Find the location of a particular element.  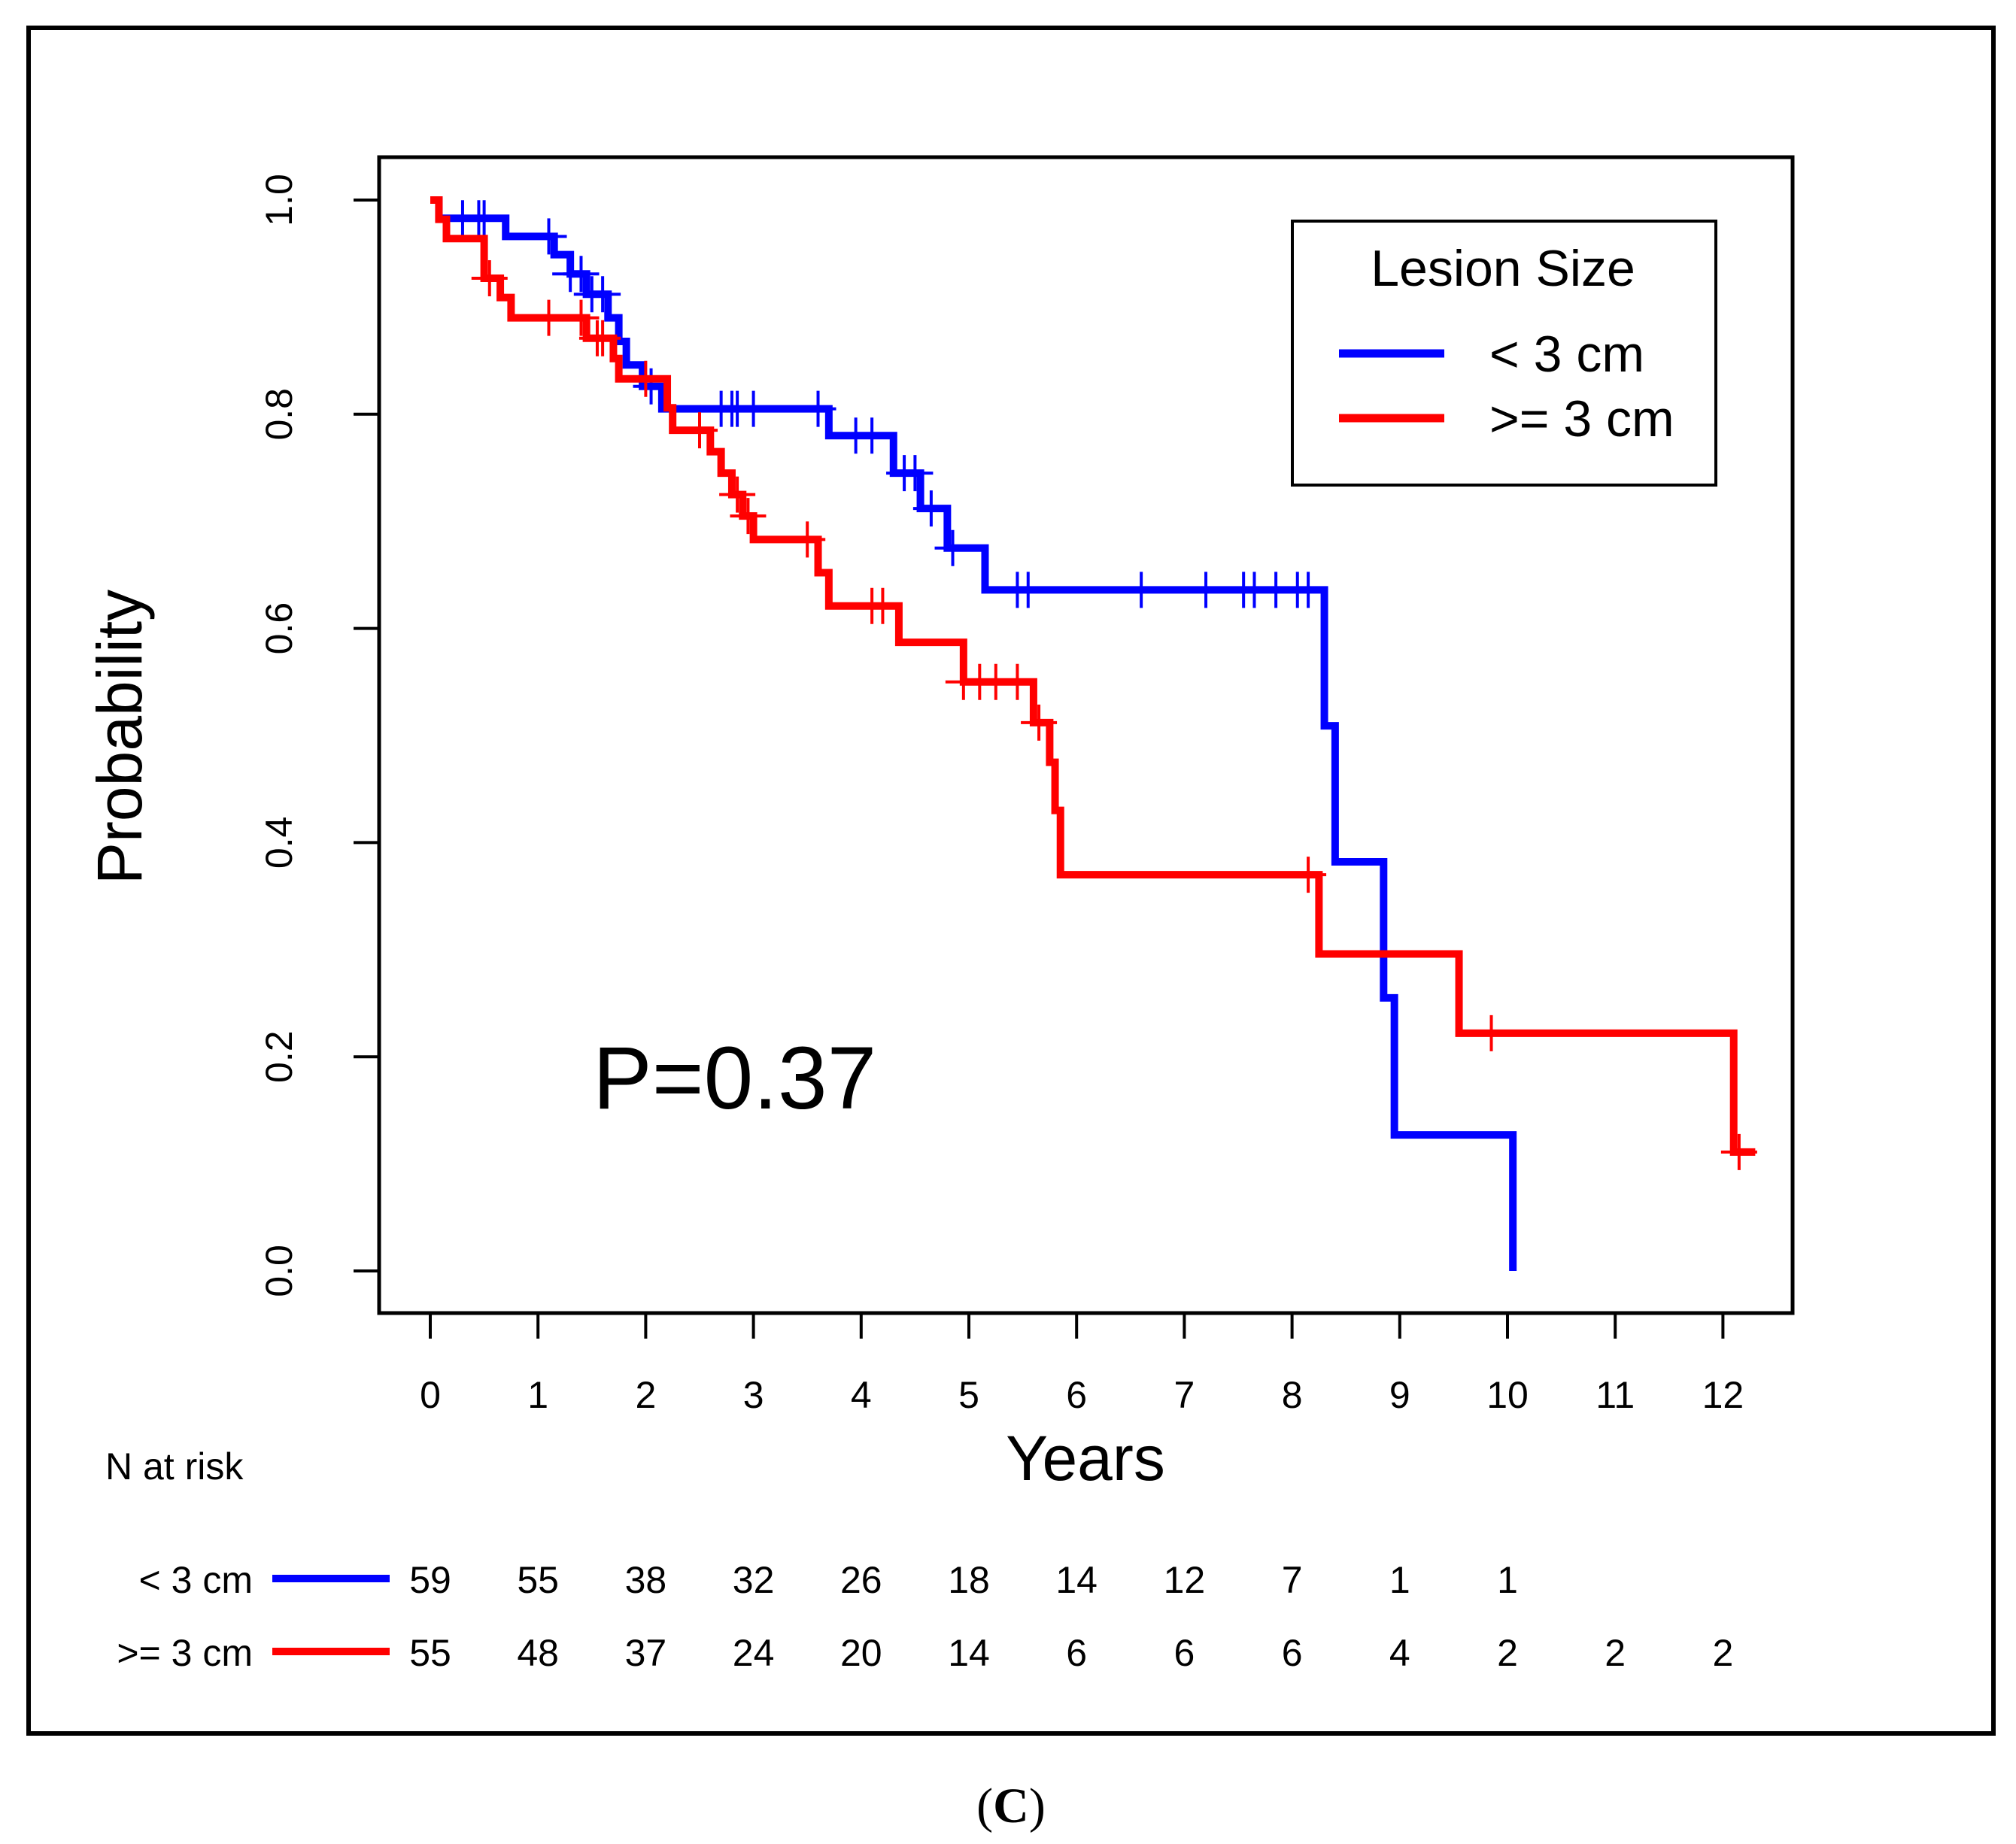

x-axis-title: Years is located at coordinates (1085, 1458).